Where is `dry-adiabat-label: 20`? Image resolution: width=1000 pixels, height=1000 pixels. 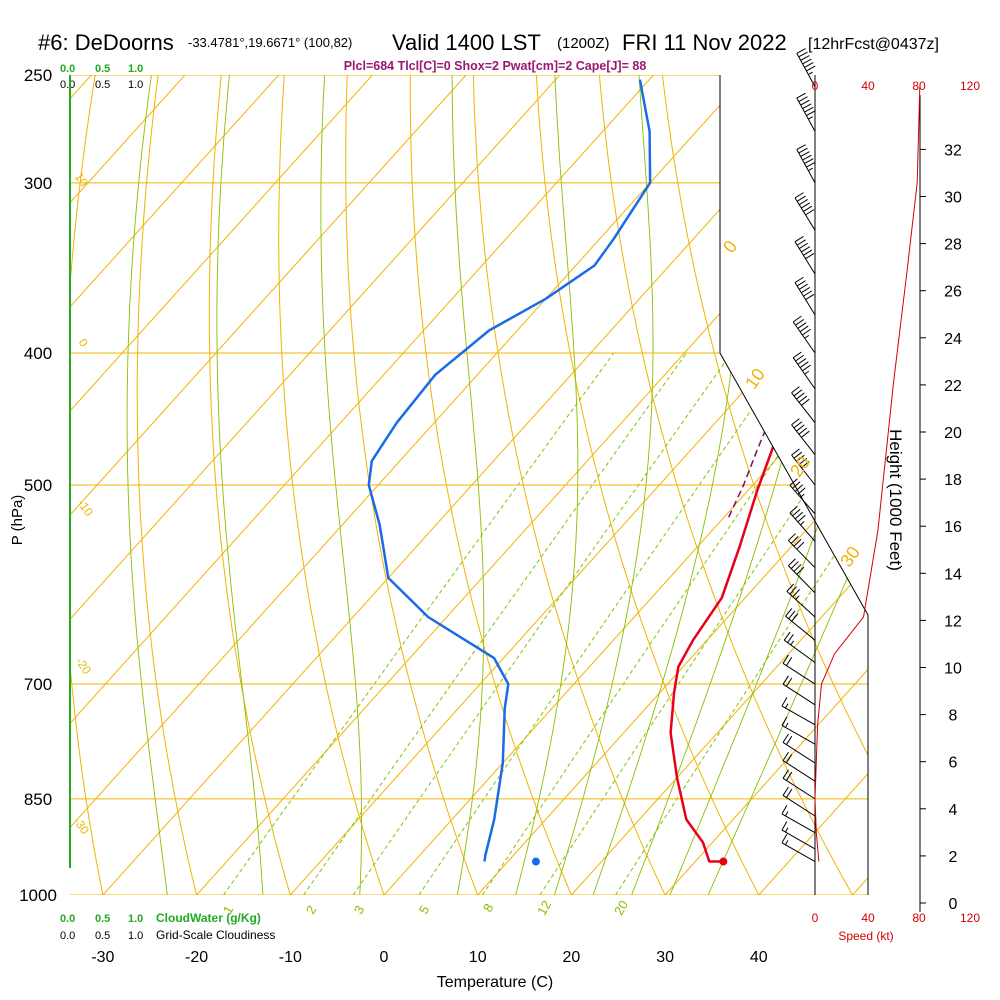
dry-adiabat-label: 20 is located at coordinates (800, 467).